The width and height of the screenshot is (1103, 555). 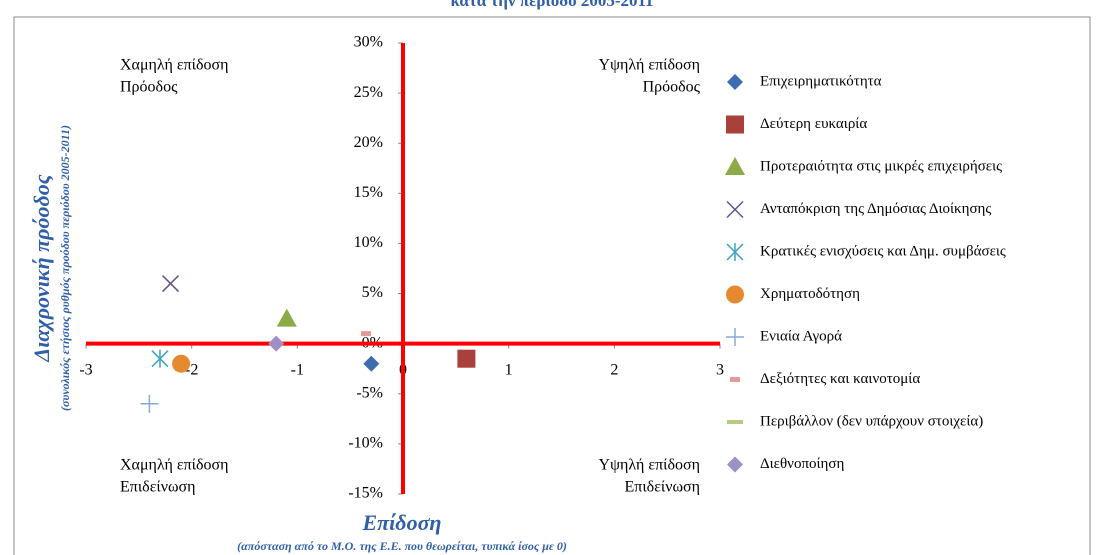 I want to click on legend-label: Κρατικές ενισχύσεις και Δημ. συμβάσεις, so click(x=883, y=251).